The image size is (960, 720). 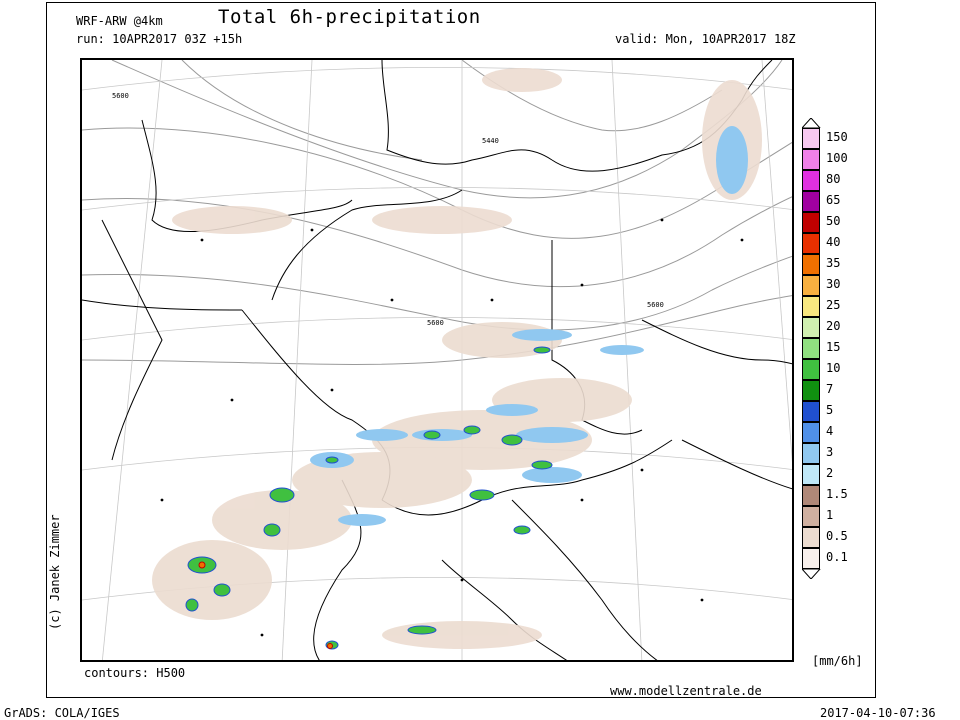 What do you see at coordinates (159, 39) in the screenshot?
I see `run-label: run: 10APR2017 03Z +15h` at bounding box center [159, 39].